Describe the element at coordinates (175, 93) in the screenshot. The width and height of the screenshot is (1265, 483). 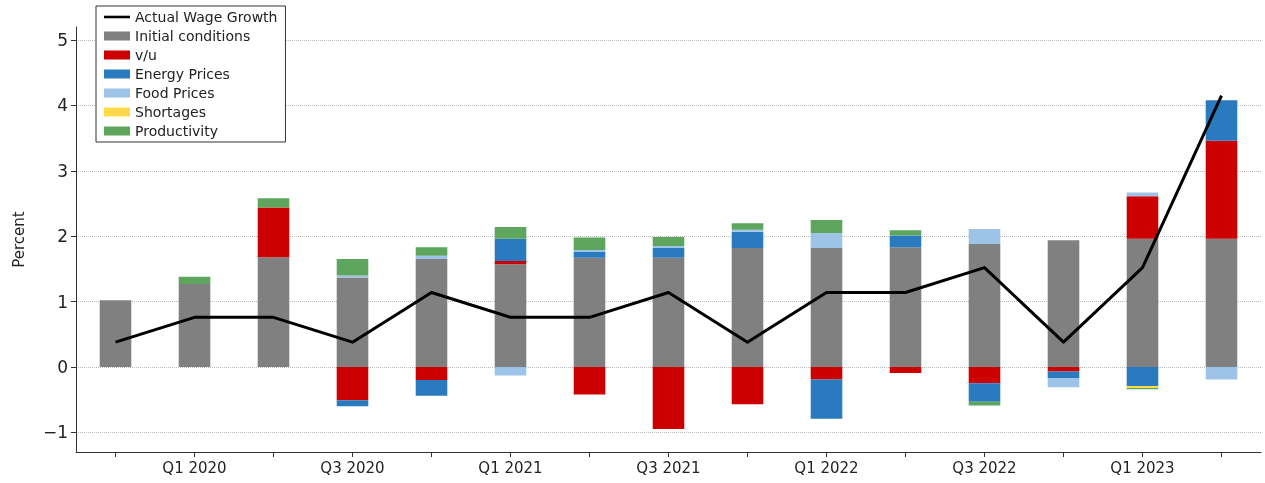
I see `legend-label: Food Prices` at that location.